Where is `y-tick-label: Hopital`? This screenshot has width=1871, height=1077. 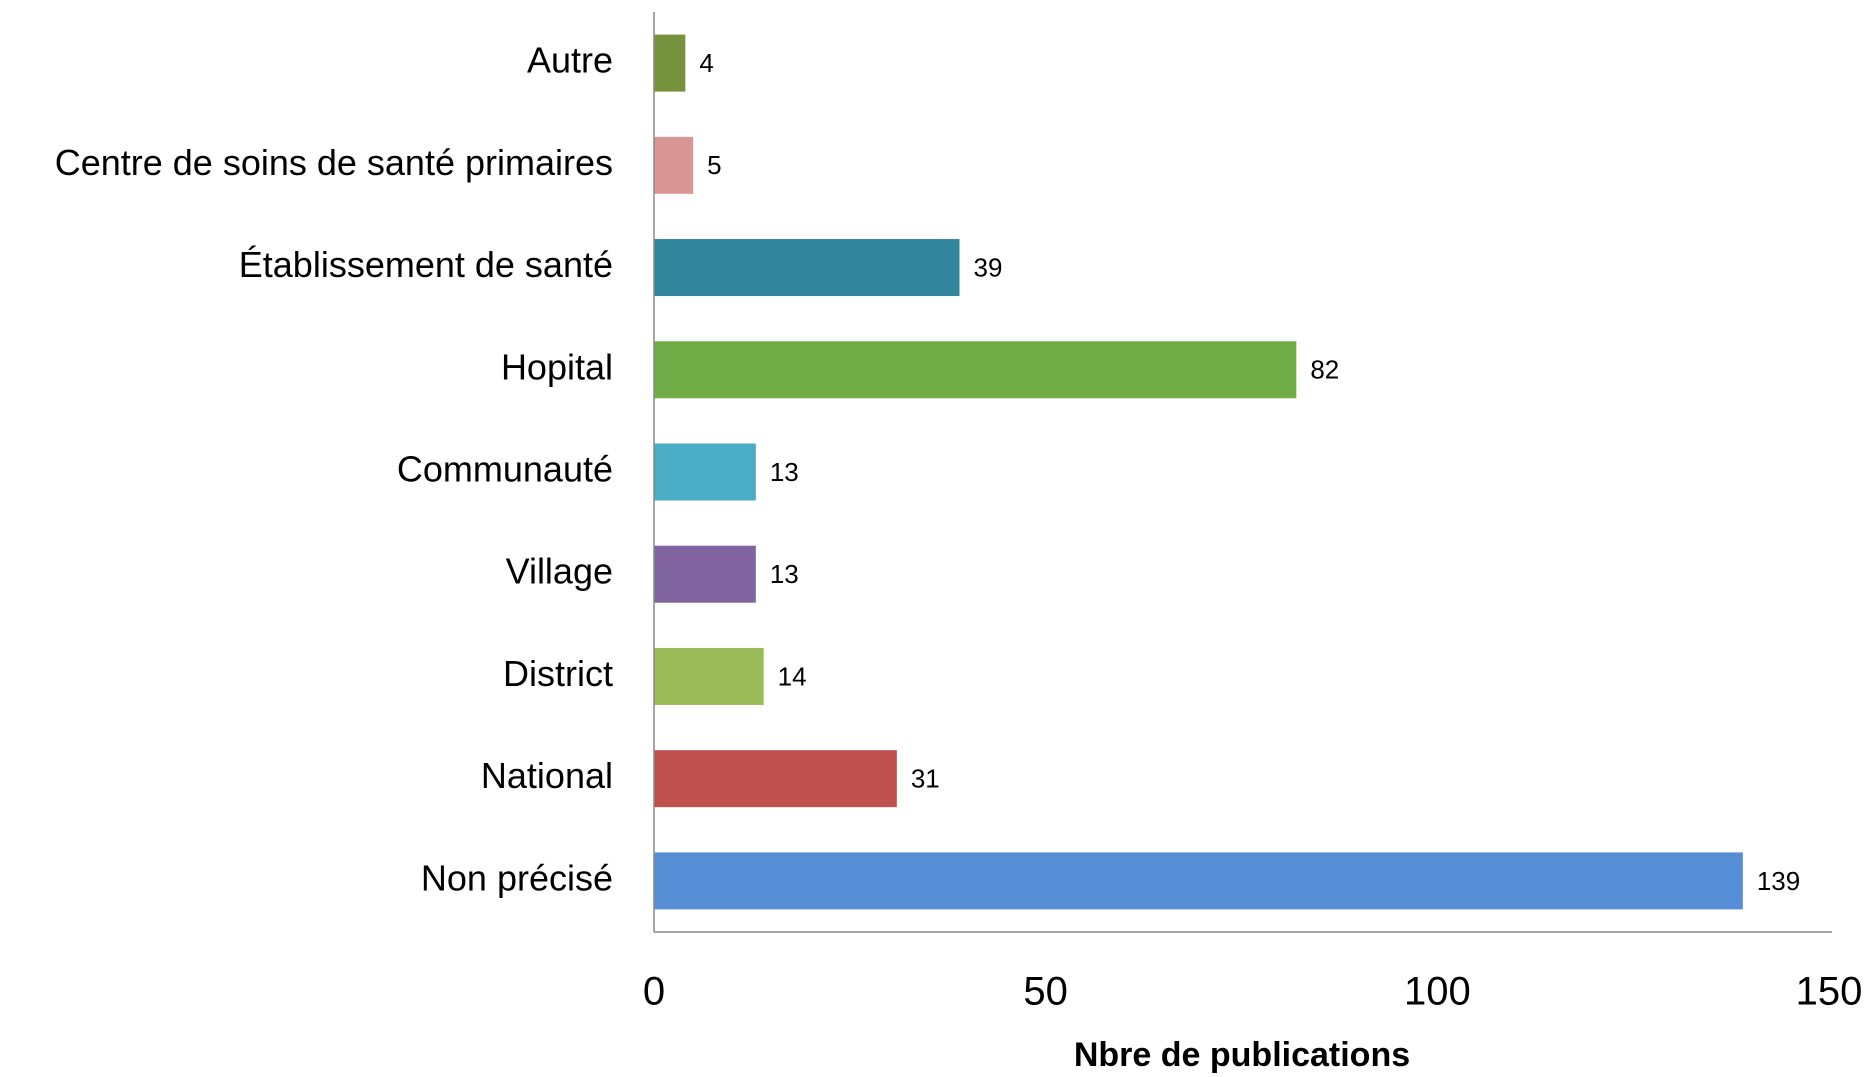 y-tick-label: Hopital is located at coordinates (557, 366).